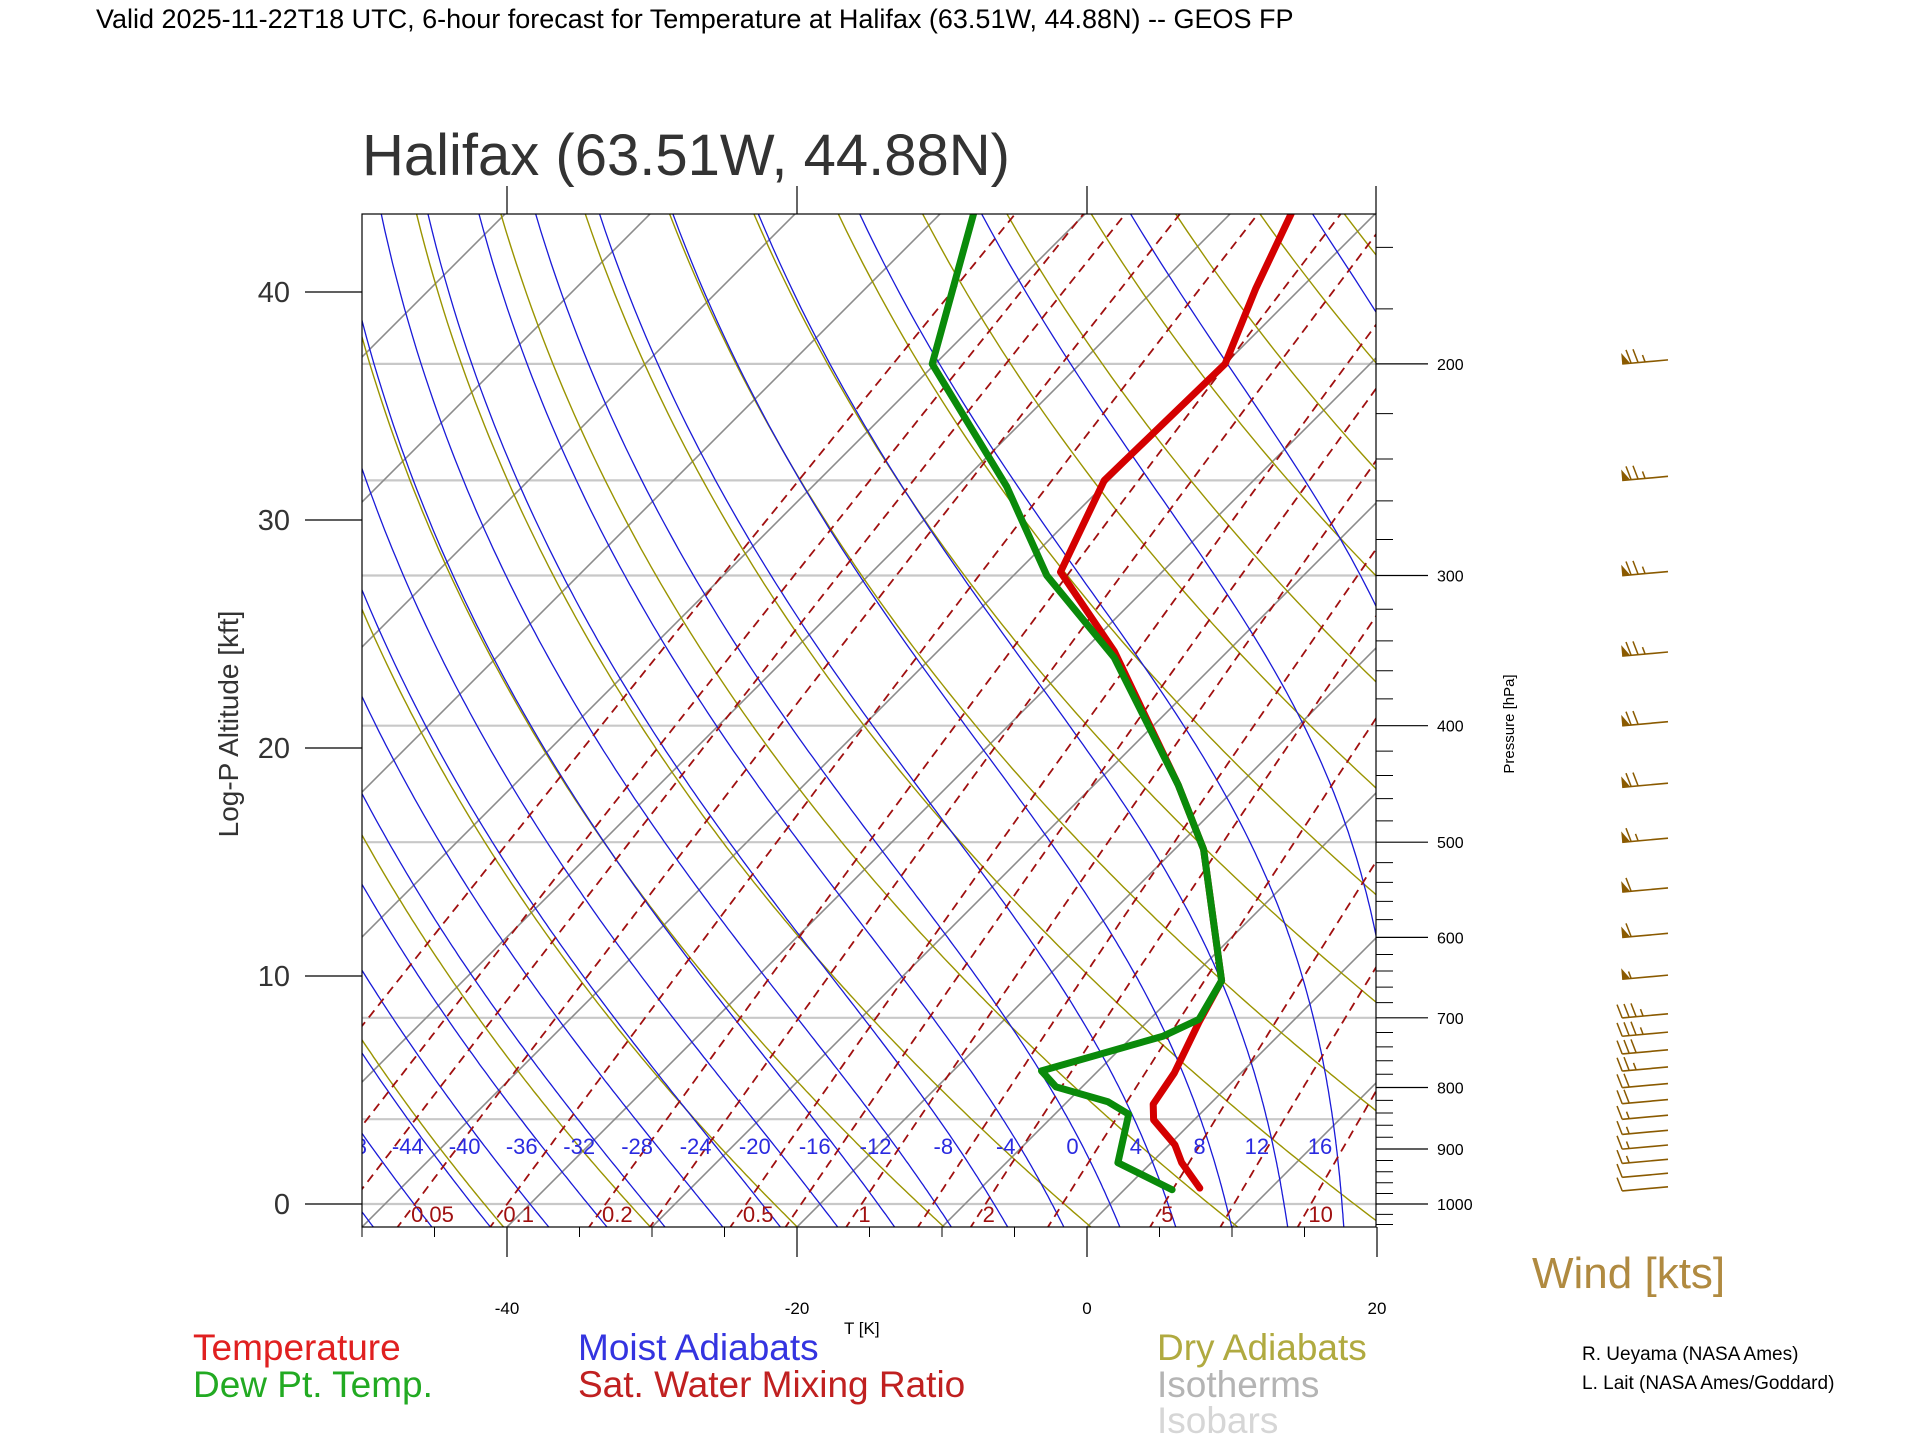  What do you see at coordinates (1708, 1383) in the screenshot?
I see `credit-line-2: L. Lait (NASA Ames/Goddard)` at bounding box center [1708, 1383].